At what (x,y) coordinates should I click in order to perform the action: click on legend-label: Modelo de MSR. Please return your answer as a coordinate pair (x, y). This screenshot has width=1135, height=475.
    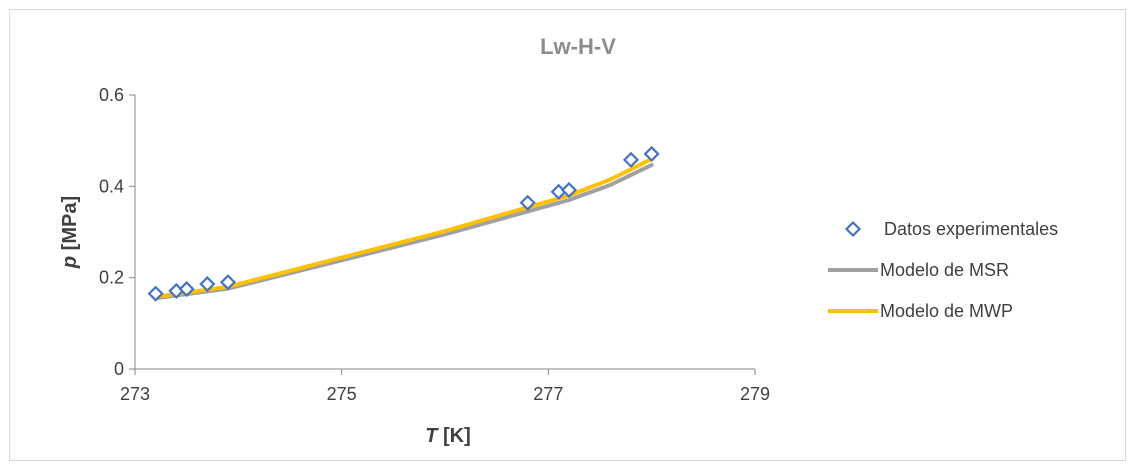
    Looking at the image, I should click on (944, 270).